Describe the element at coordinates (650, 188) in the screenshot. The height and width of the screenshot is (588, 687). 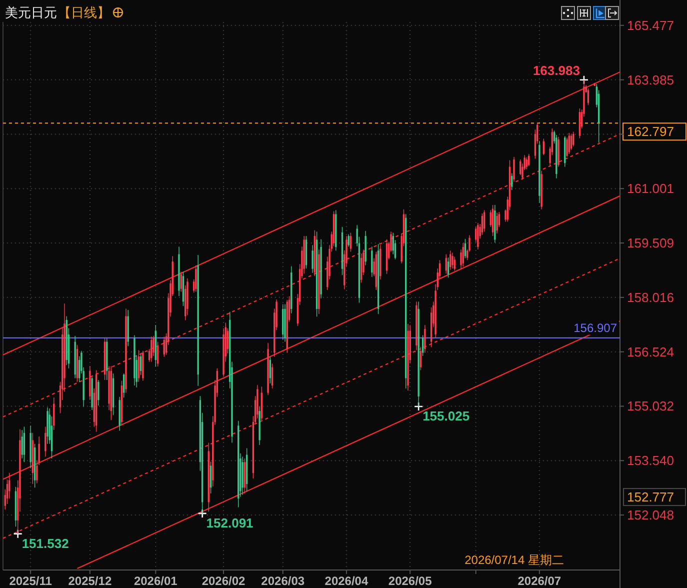
I see `y-tick-label: 161.001` at that location.